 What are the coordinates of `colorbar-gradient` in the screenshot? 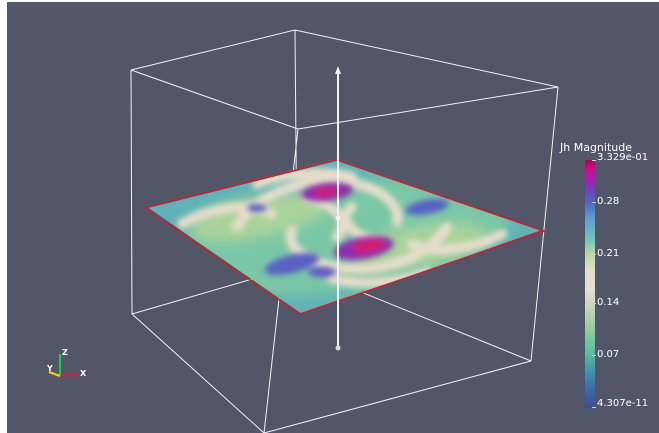 It's located at (590, 284).